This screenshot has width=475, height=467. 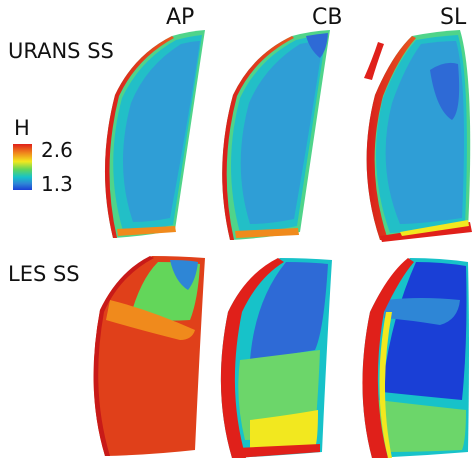 I want to click on column-header-cb: CB, so click(x=327, y=17).